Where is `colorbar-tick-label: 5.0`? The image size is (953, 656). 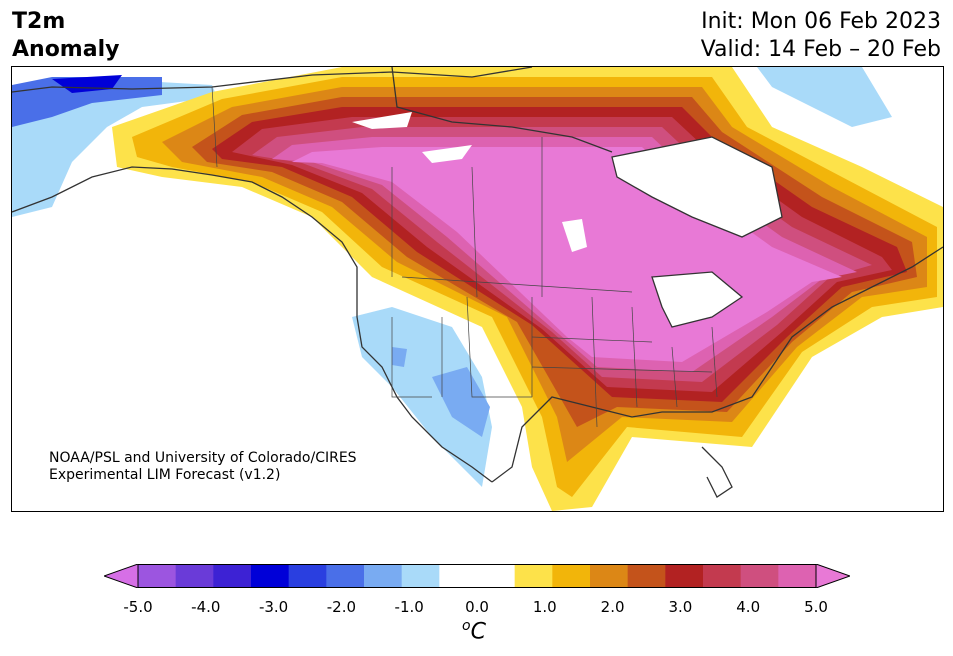 colorbar-tick-label: 5.0 is located at coordinates (816, 607).